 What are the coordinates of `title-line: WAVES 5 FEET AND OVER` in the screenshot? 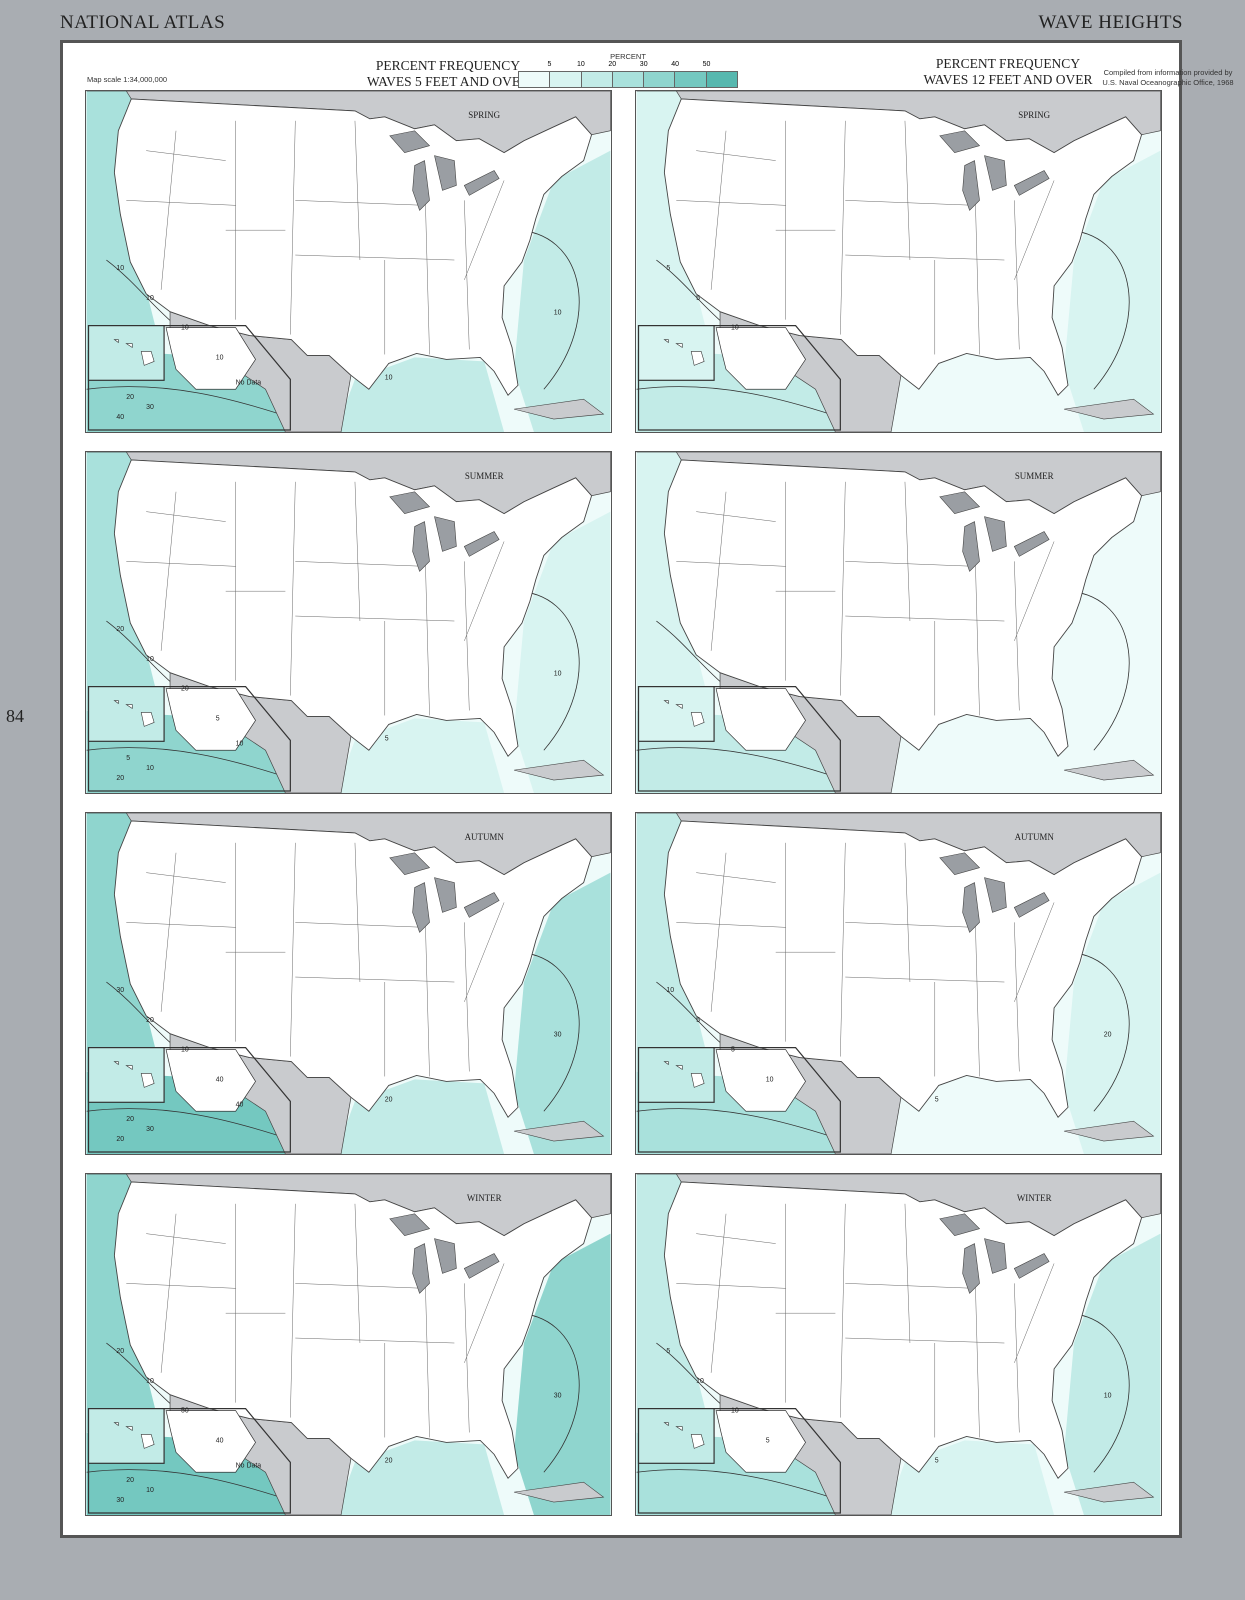 It's located at (448, 81).